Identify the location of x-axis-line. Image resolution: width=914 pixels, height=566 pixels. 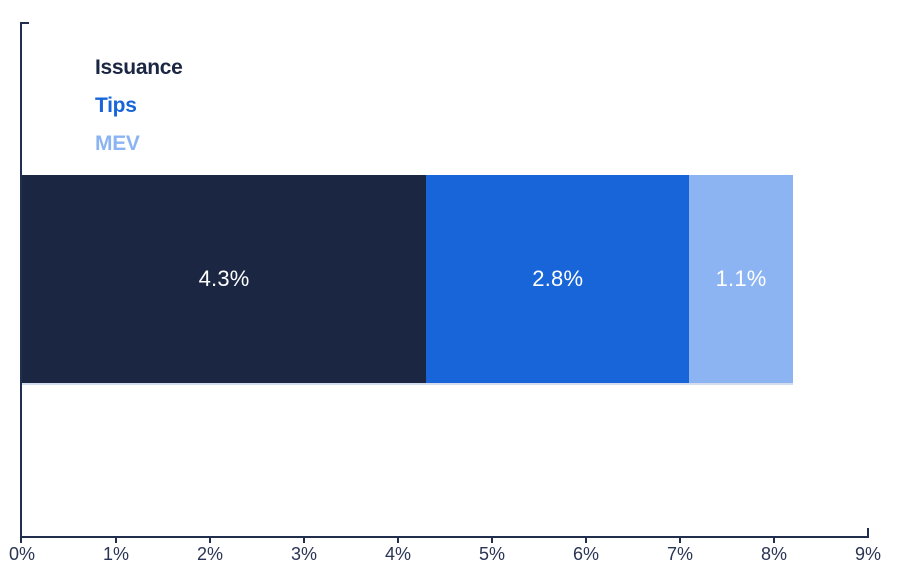
(444, 537).